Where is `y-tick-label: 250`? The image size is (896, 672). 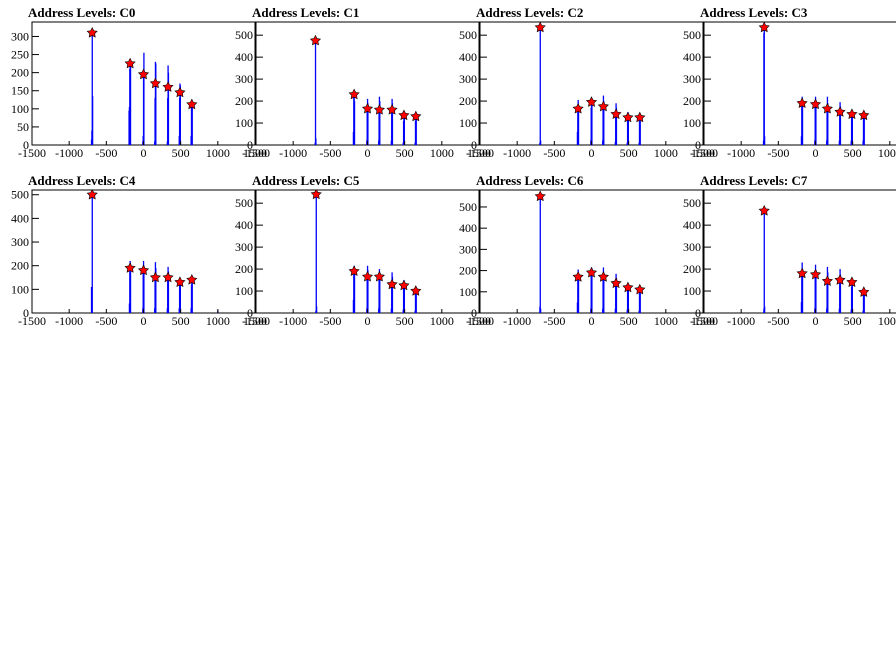 y-tick-label: 250 is located at coordinates (20, 55).